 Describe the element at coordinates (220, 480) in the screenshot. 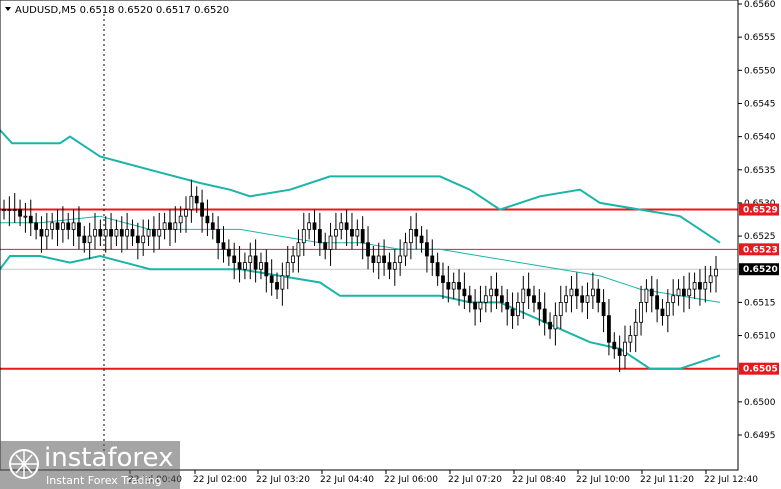

I see `x-tick-label: 22 Jul 02:00` at that location.